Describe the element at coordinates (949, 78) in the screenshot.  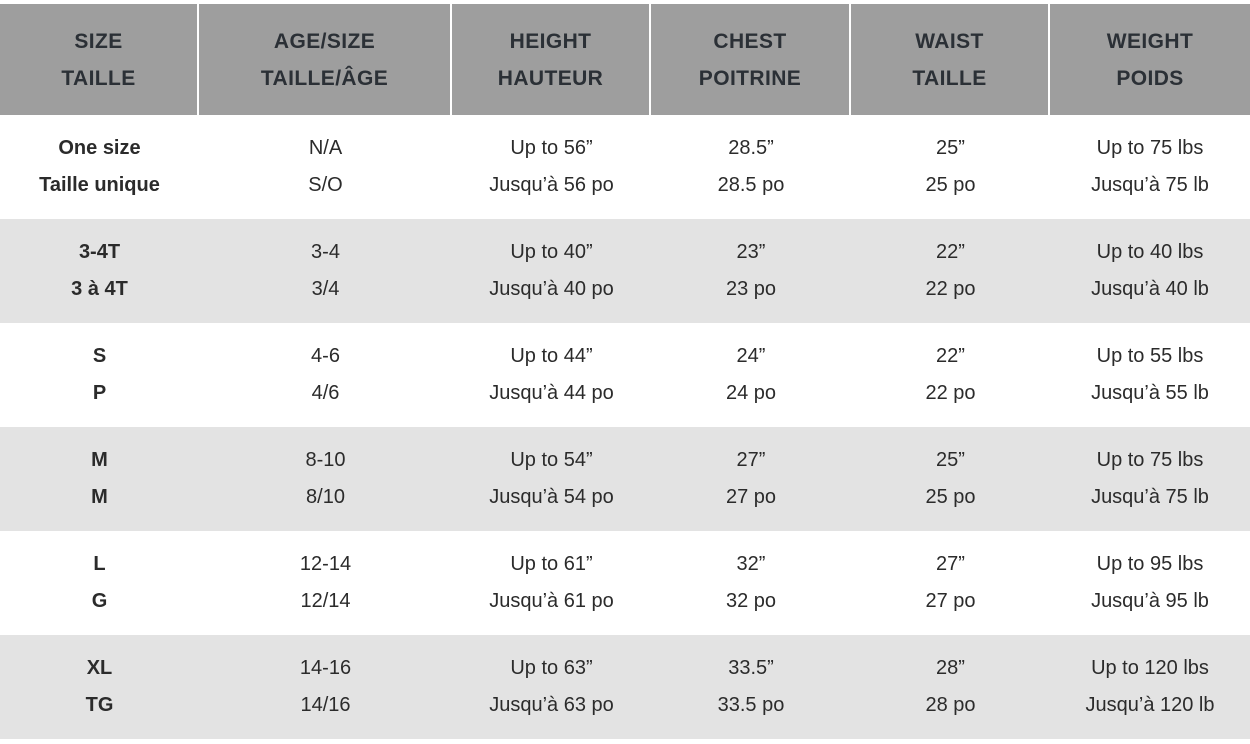
I see `column-header-waist-fr: TAILLE` at that location.